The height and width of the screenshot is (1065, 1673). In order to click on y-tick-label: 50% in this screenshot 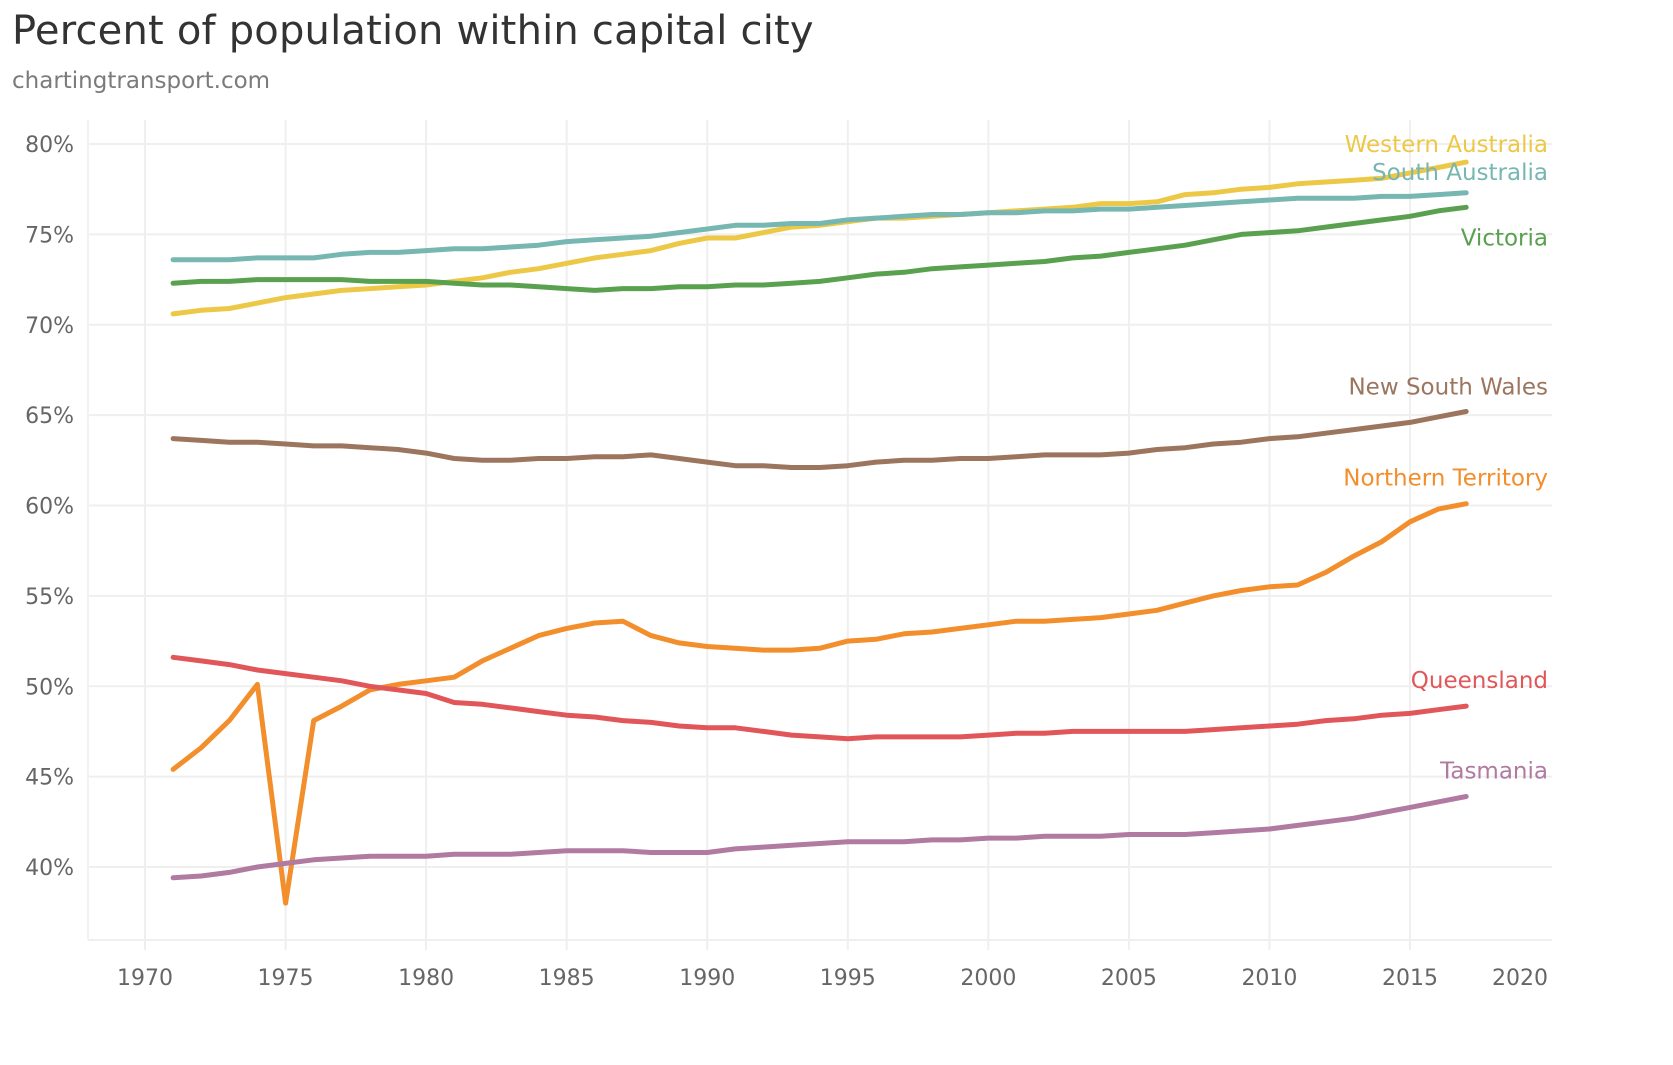, I will do `click(49, 687)`.